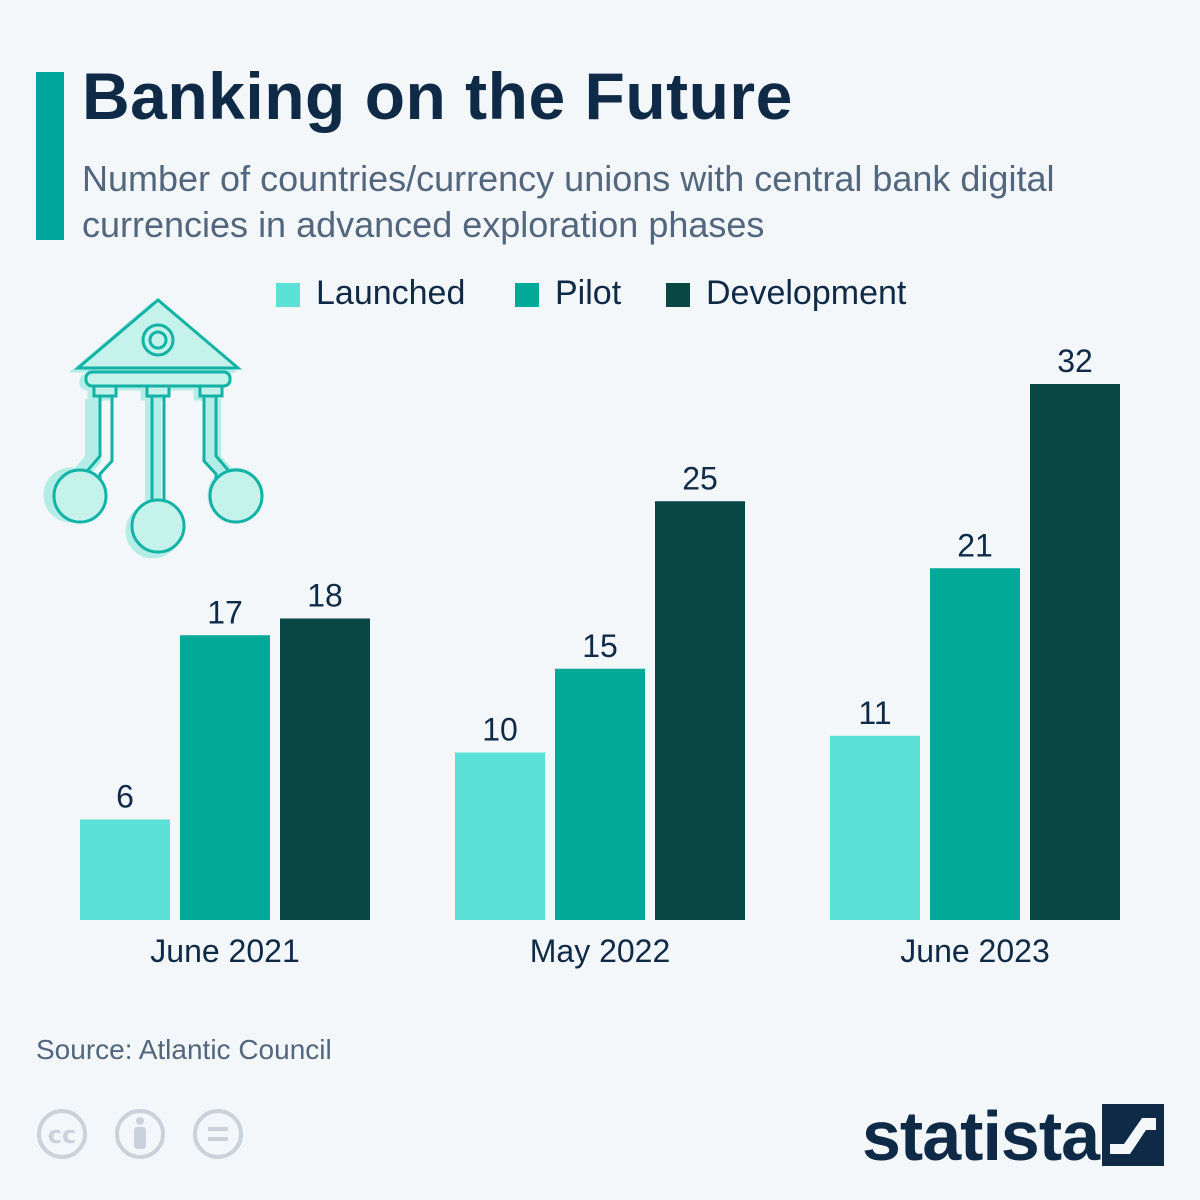  What do you see at coordinates (500, 730) in the screenshot?
I see `data-label-launched-may-2022: 10` at bounding box center [500, 730].